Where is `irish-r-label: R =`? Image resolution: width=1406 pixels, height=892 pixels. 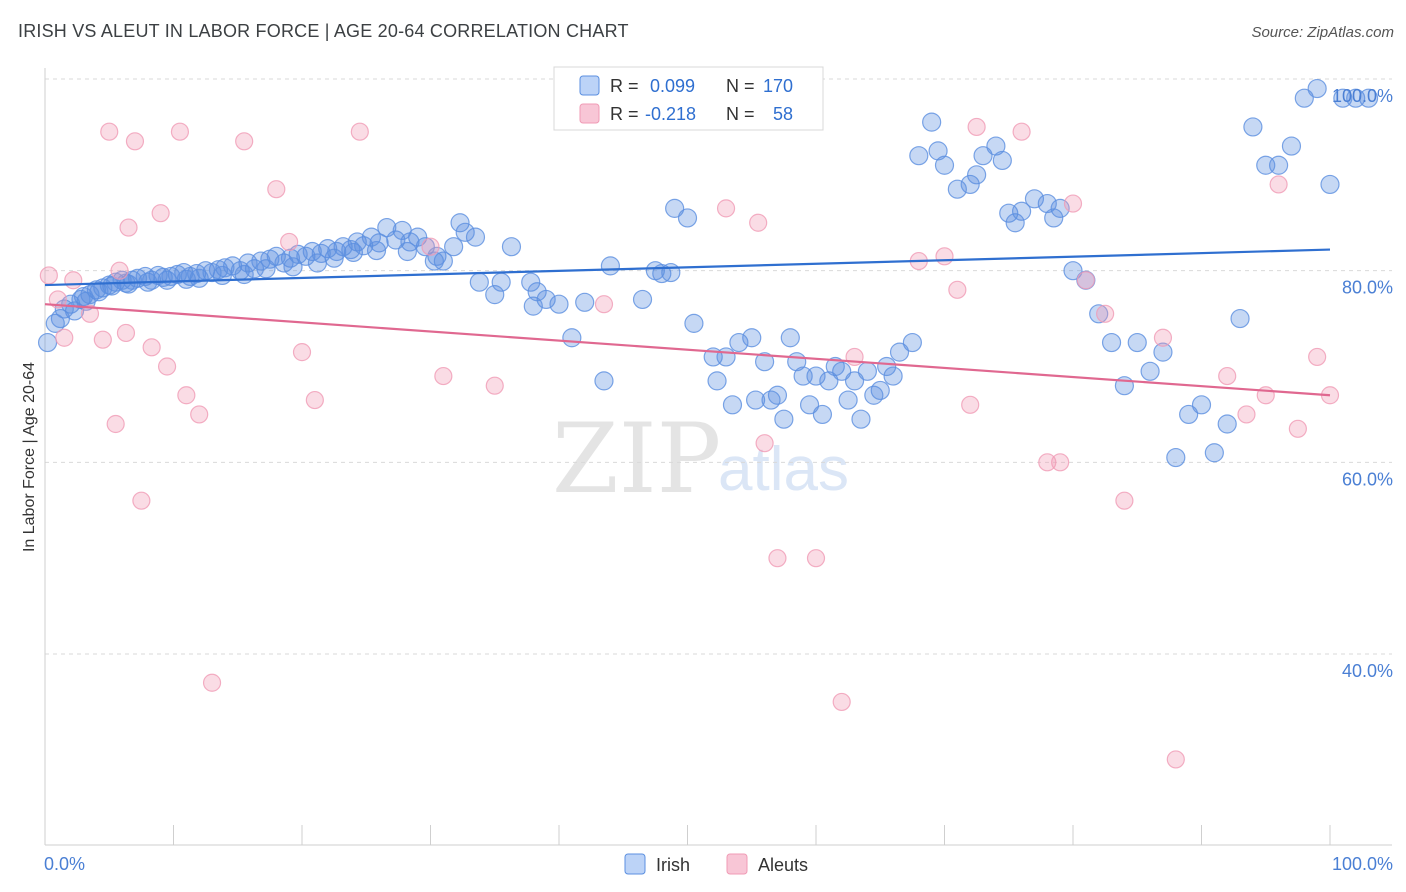
irish-r-label: R = is located at coordinates (624, 86).